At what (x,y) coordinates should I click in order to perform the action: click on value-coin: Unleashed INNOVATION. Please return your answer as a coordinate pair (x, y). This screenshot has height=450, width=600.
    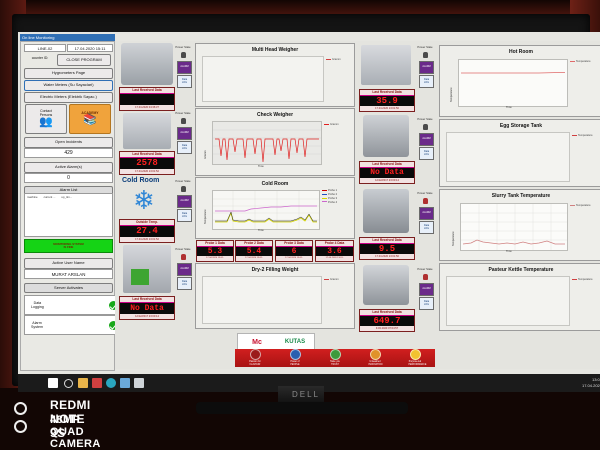
    Looking at the image, I should click on (375, 357).